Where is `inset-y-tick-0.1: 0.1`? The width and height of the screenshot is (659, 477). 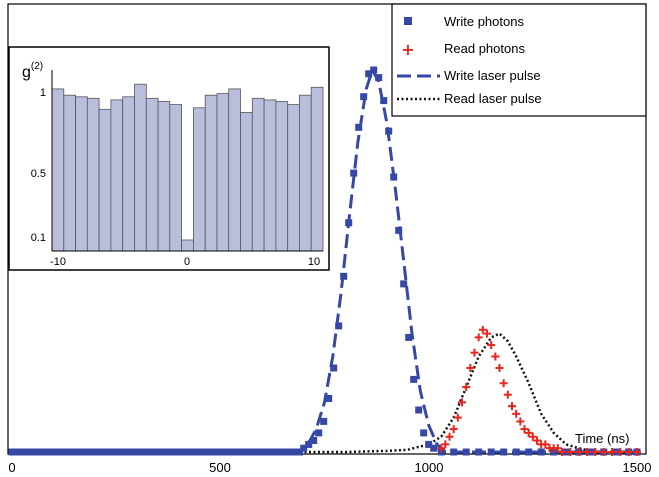 inset-y-tick-0.1: 0.1 is located at coordinates (38, 238).